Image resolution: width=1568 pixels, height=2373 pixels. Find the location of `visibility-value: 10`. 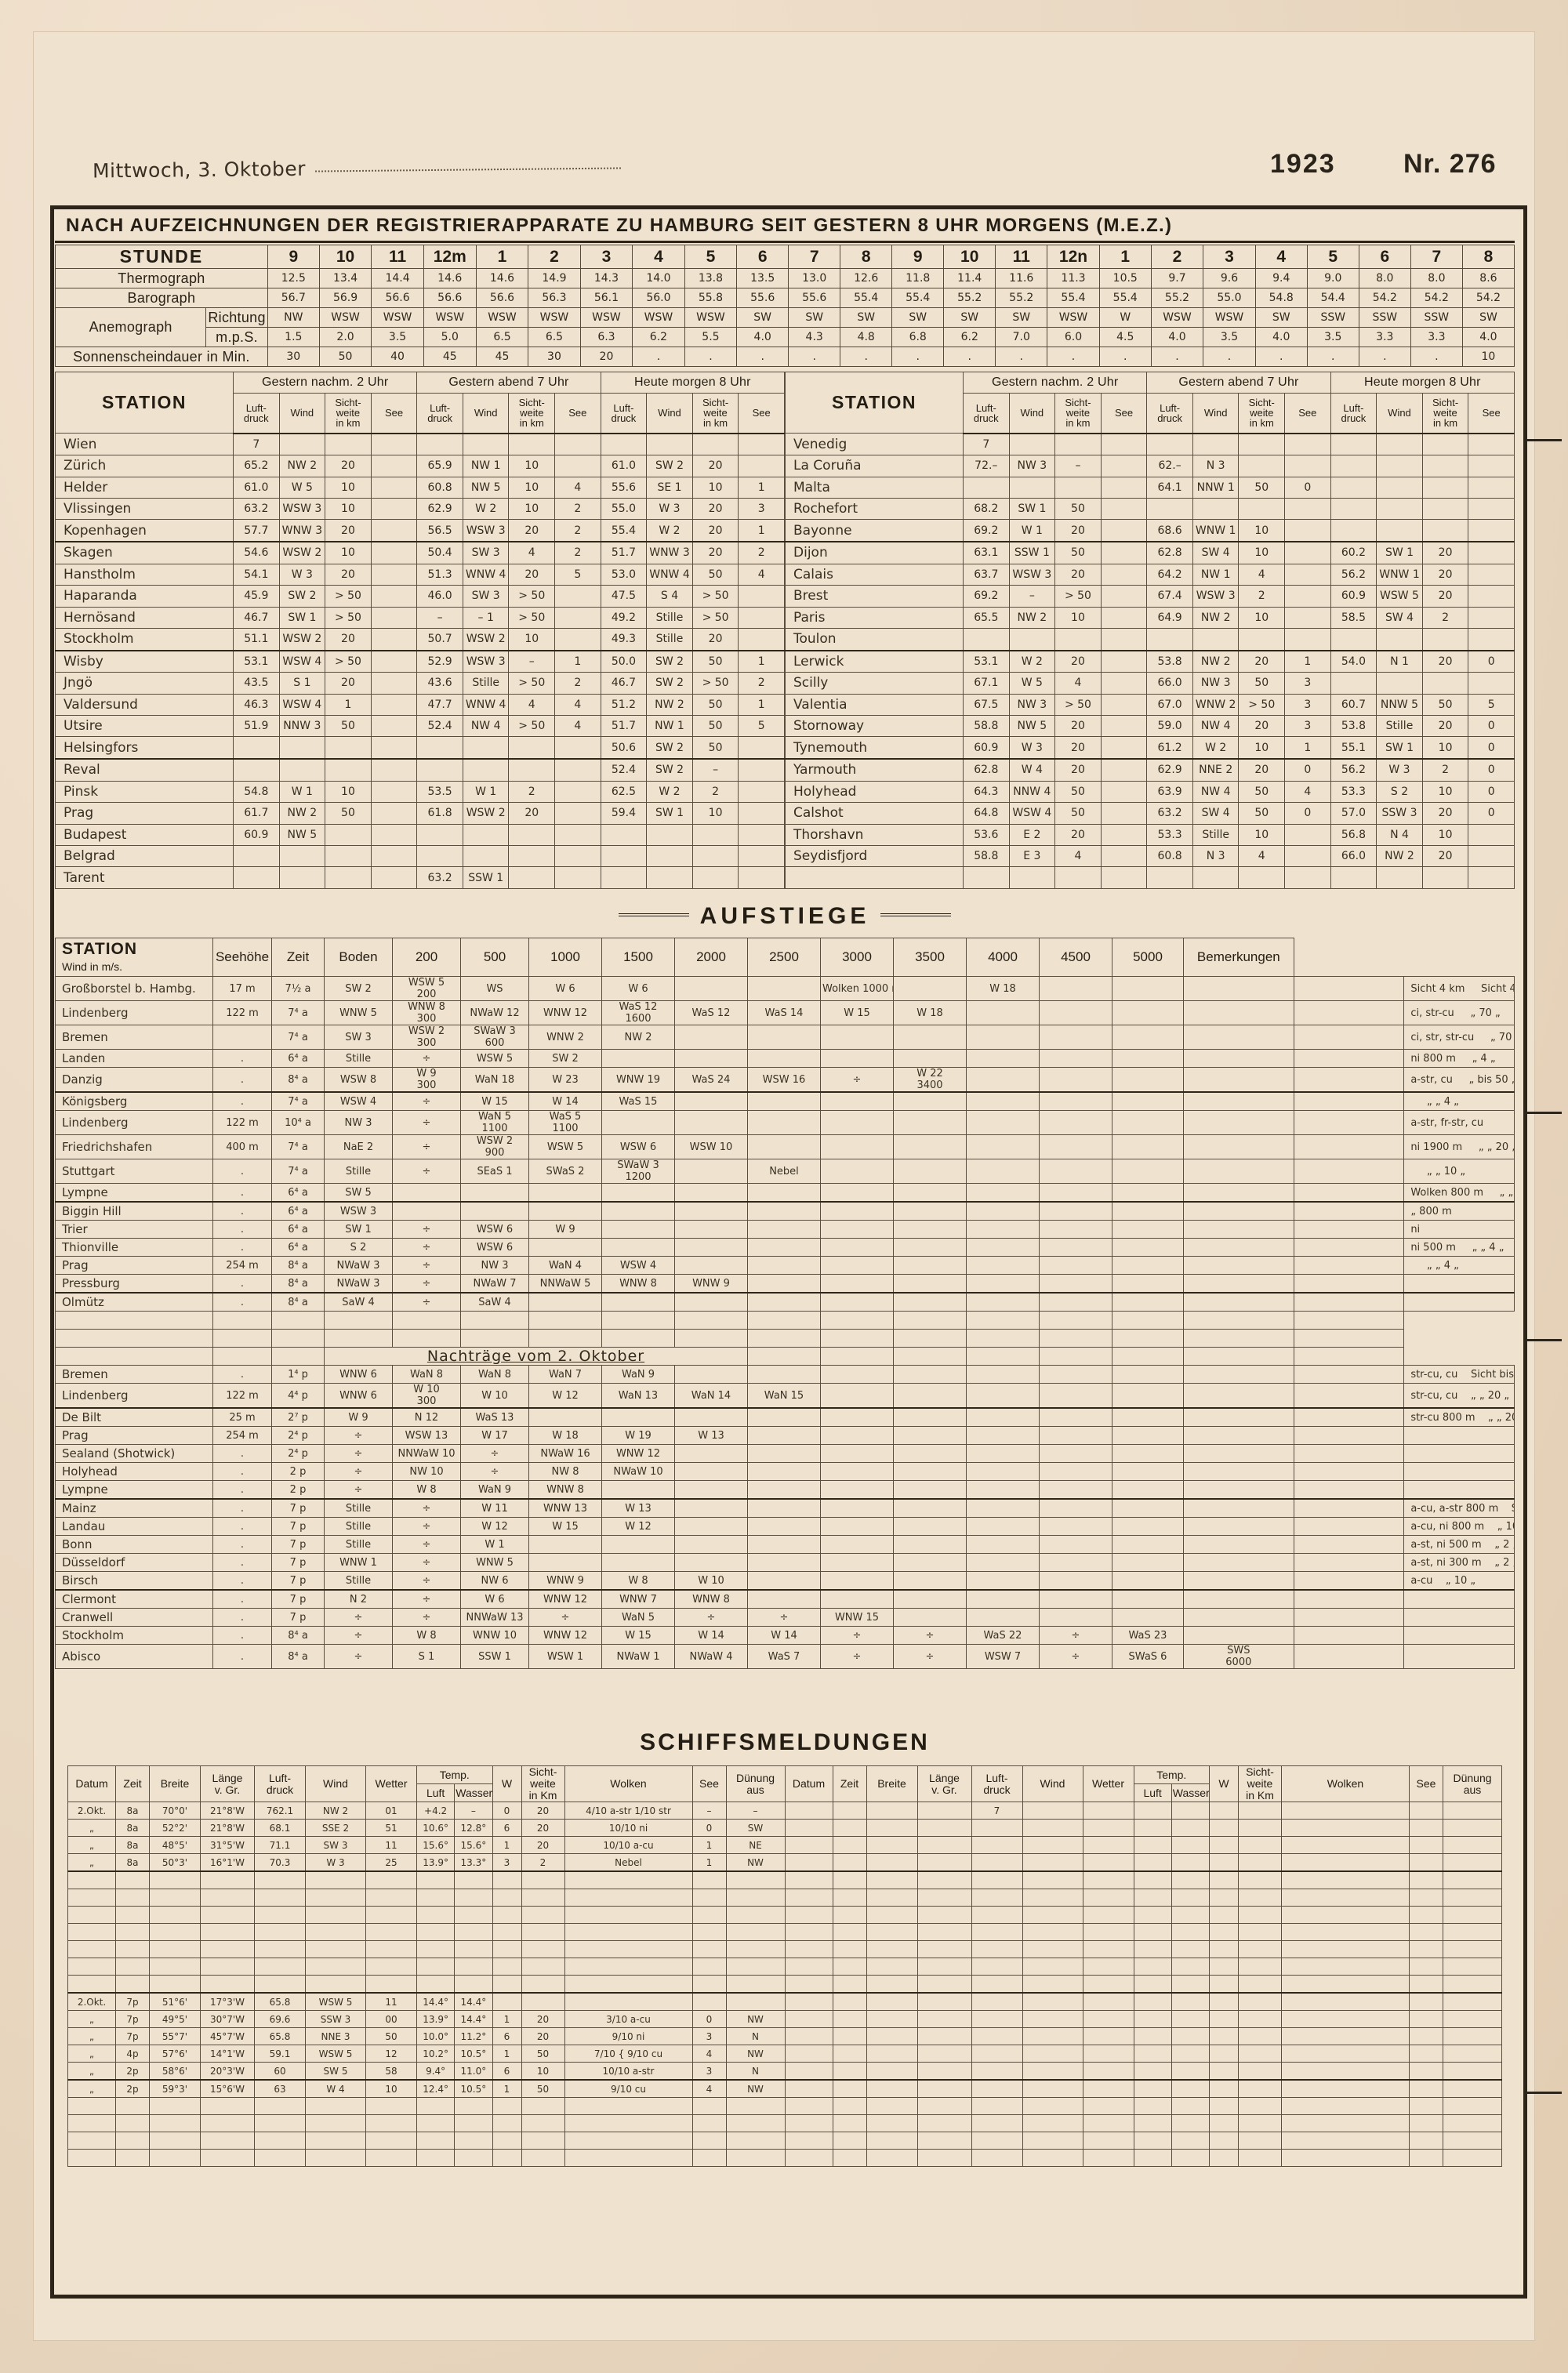

visibility-value: 10 is located at coordinates (1262, 530).